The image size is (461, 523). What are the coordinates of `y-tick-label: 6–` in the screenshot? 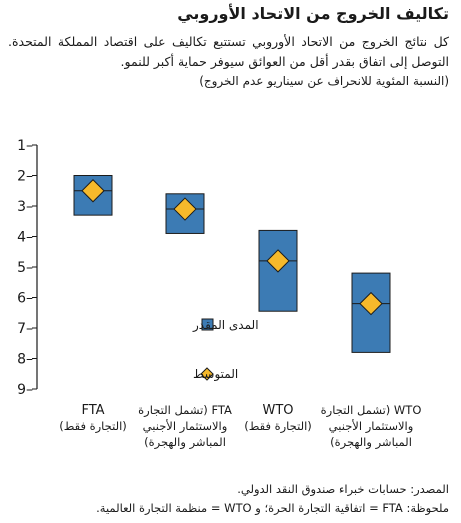 It's located at (25, 299).